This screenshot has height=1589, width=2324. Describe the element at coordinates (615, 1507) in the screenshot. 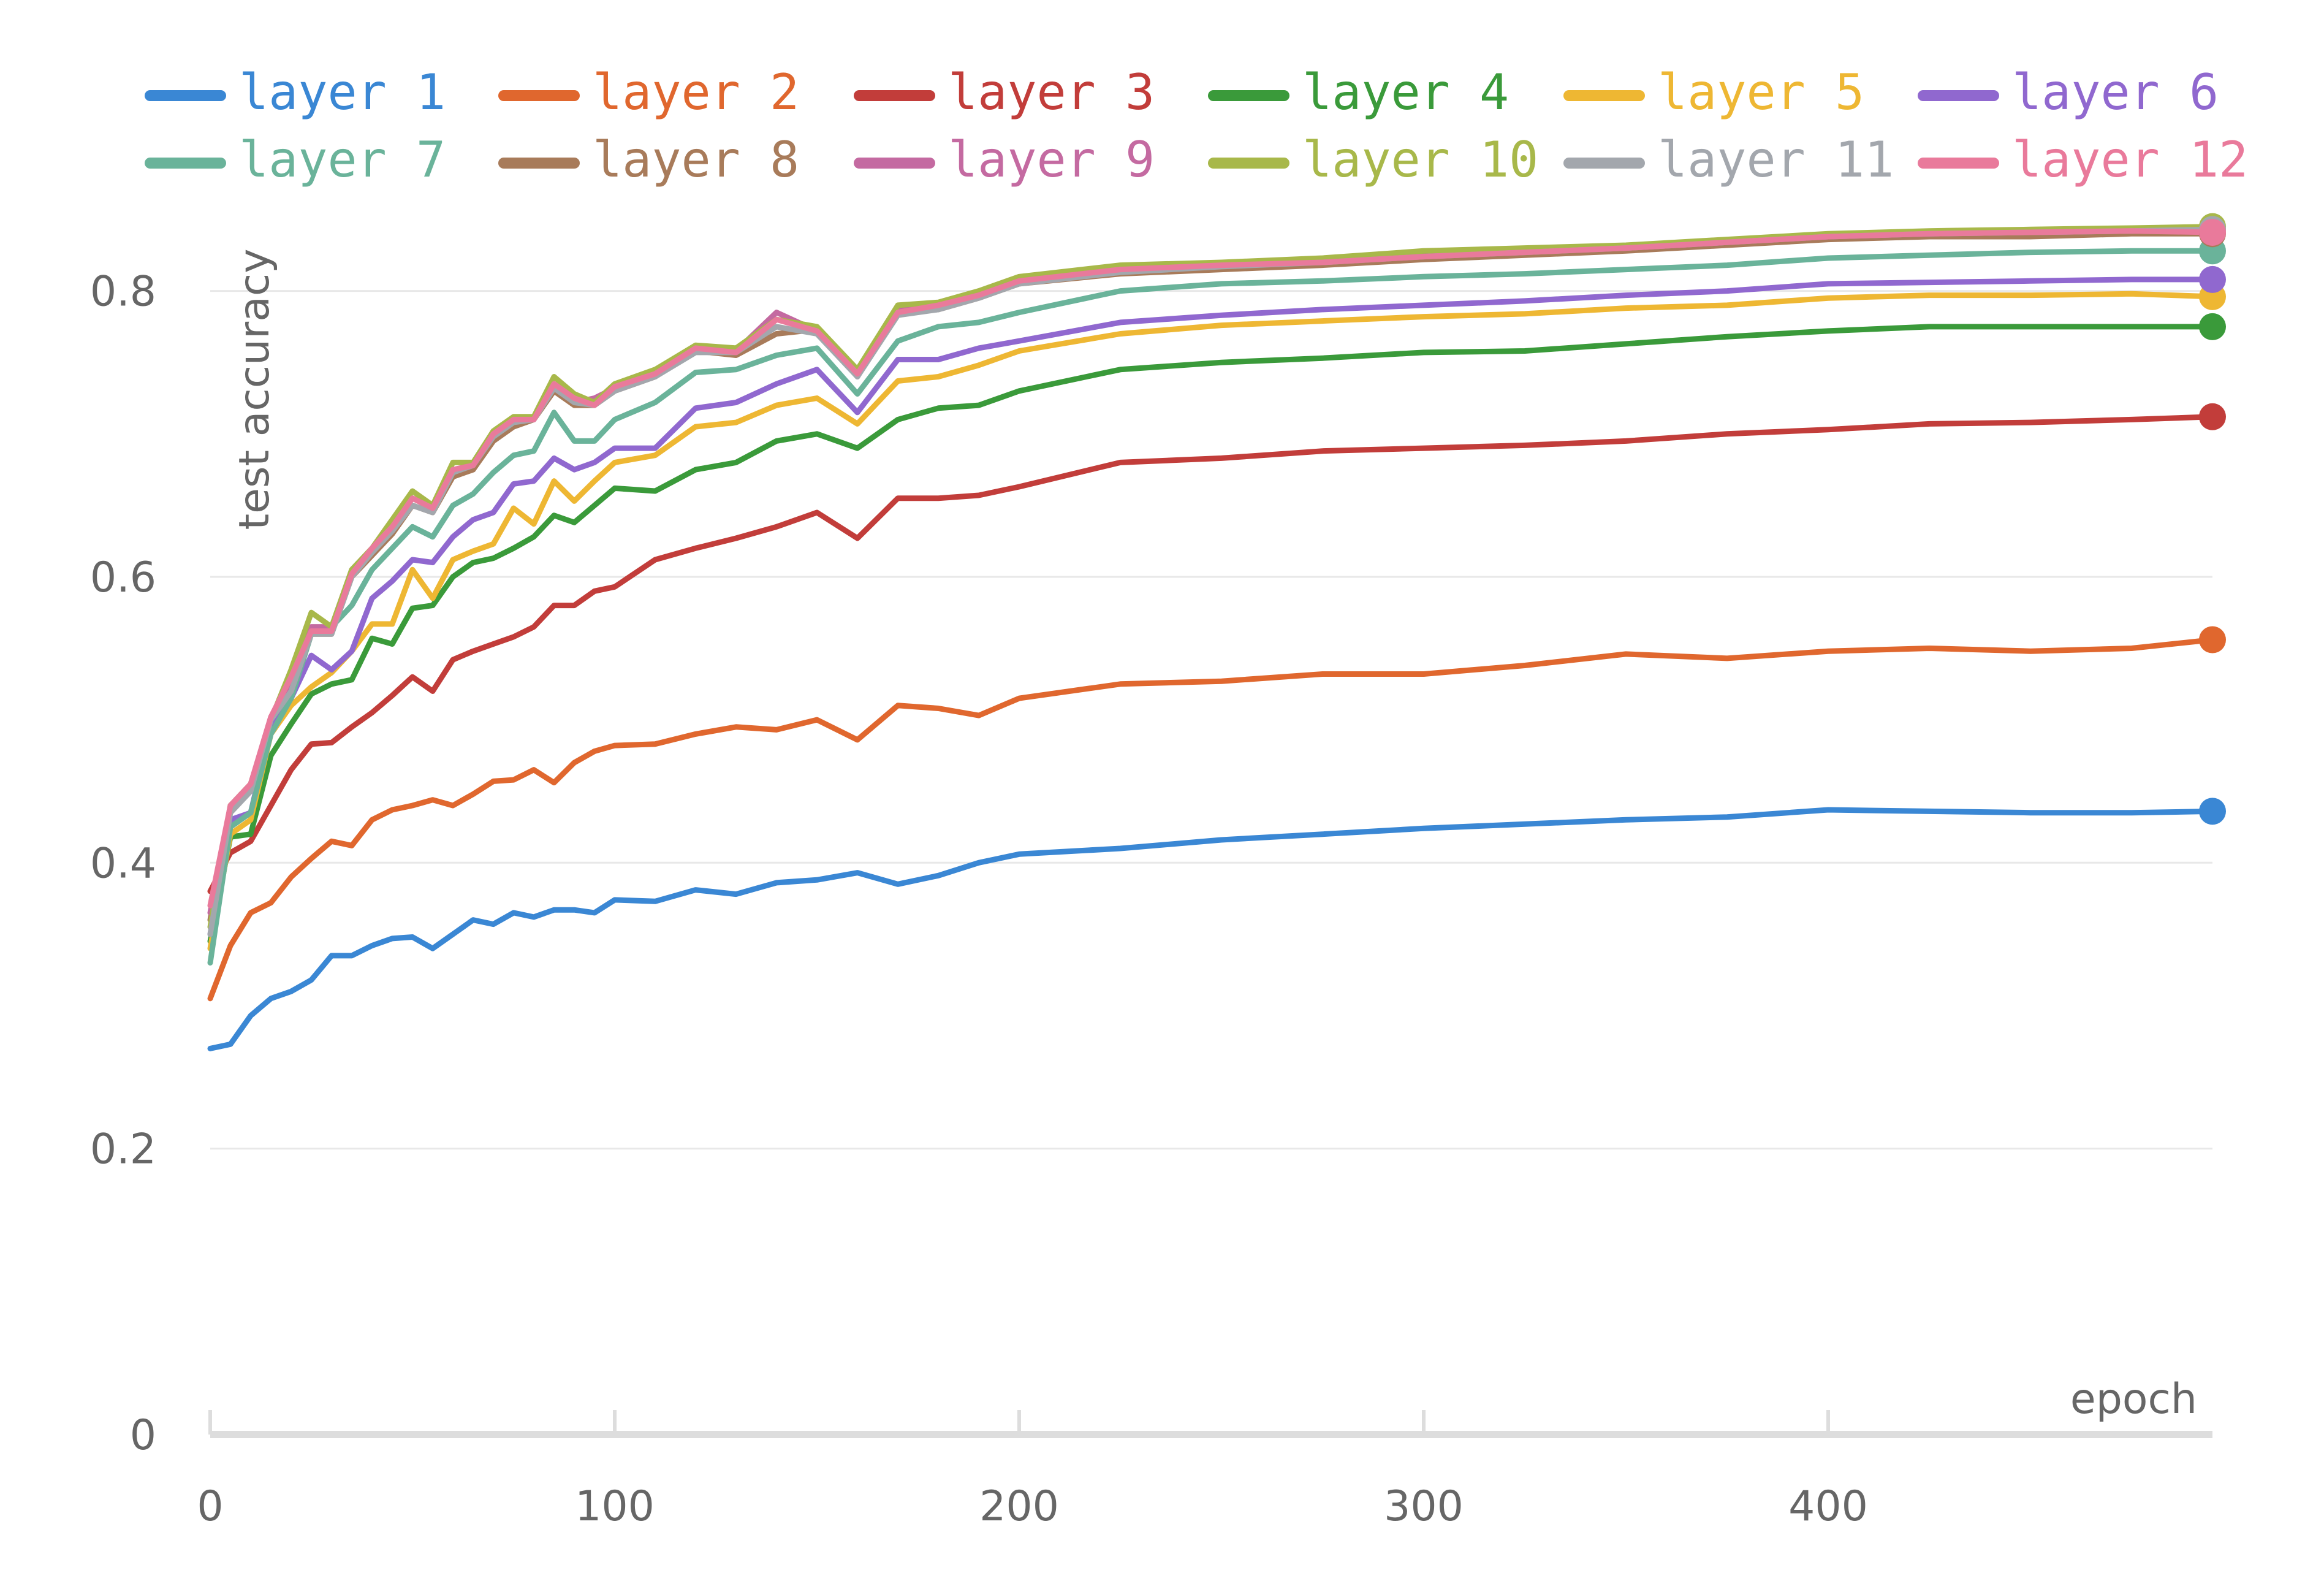

I see `x-tick-label: 100` at that location.